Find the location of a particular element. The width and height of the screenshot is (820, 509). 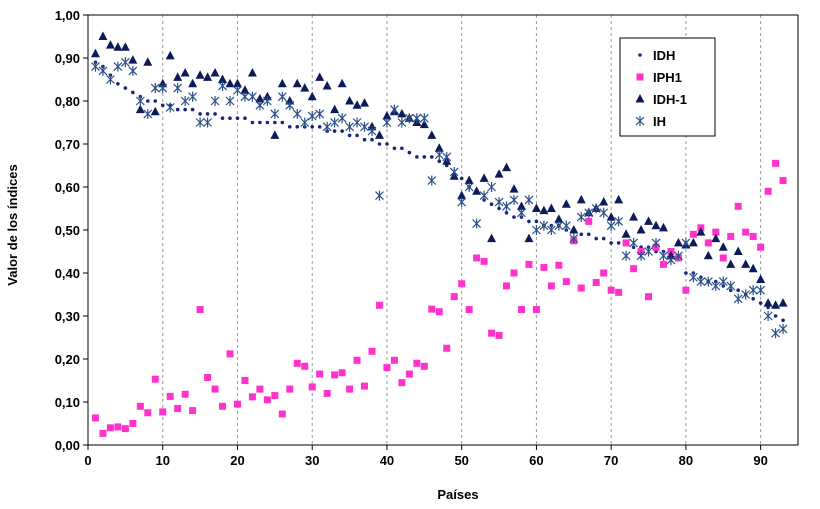

x-tick-label: 50 is located at coordinates (461, 460).